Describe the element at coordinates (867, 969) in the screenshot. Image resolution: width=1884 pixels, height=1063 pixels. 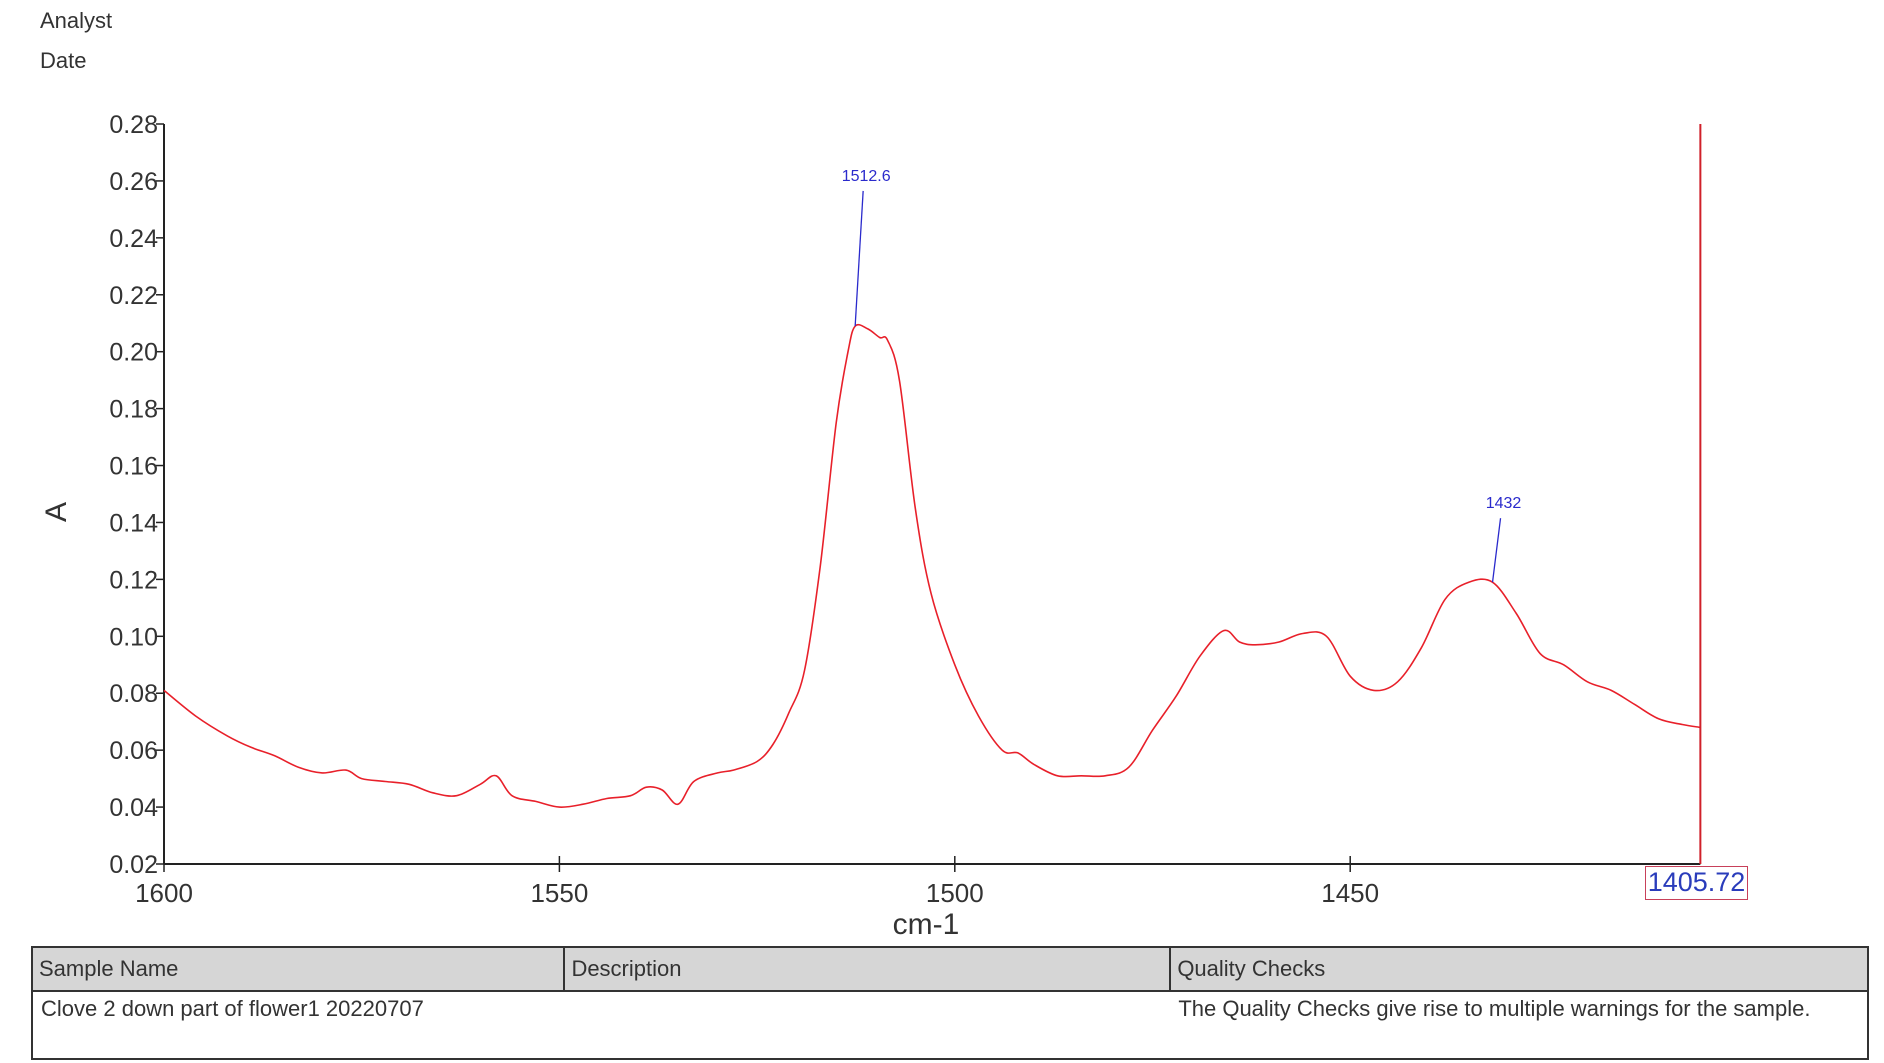
I see `header-description: Description` at that location.